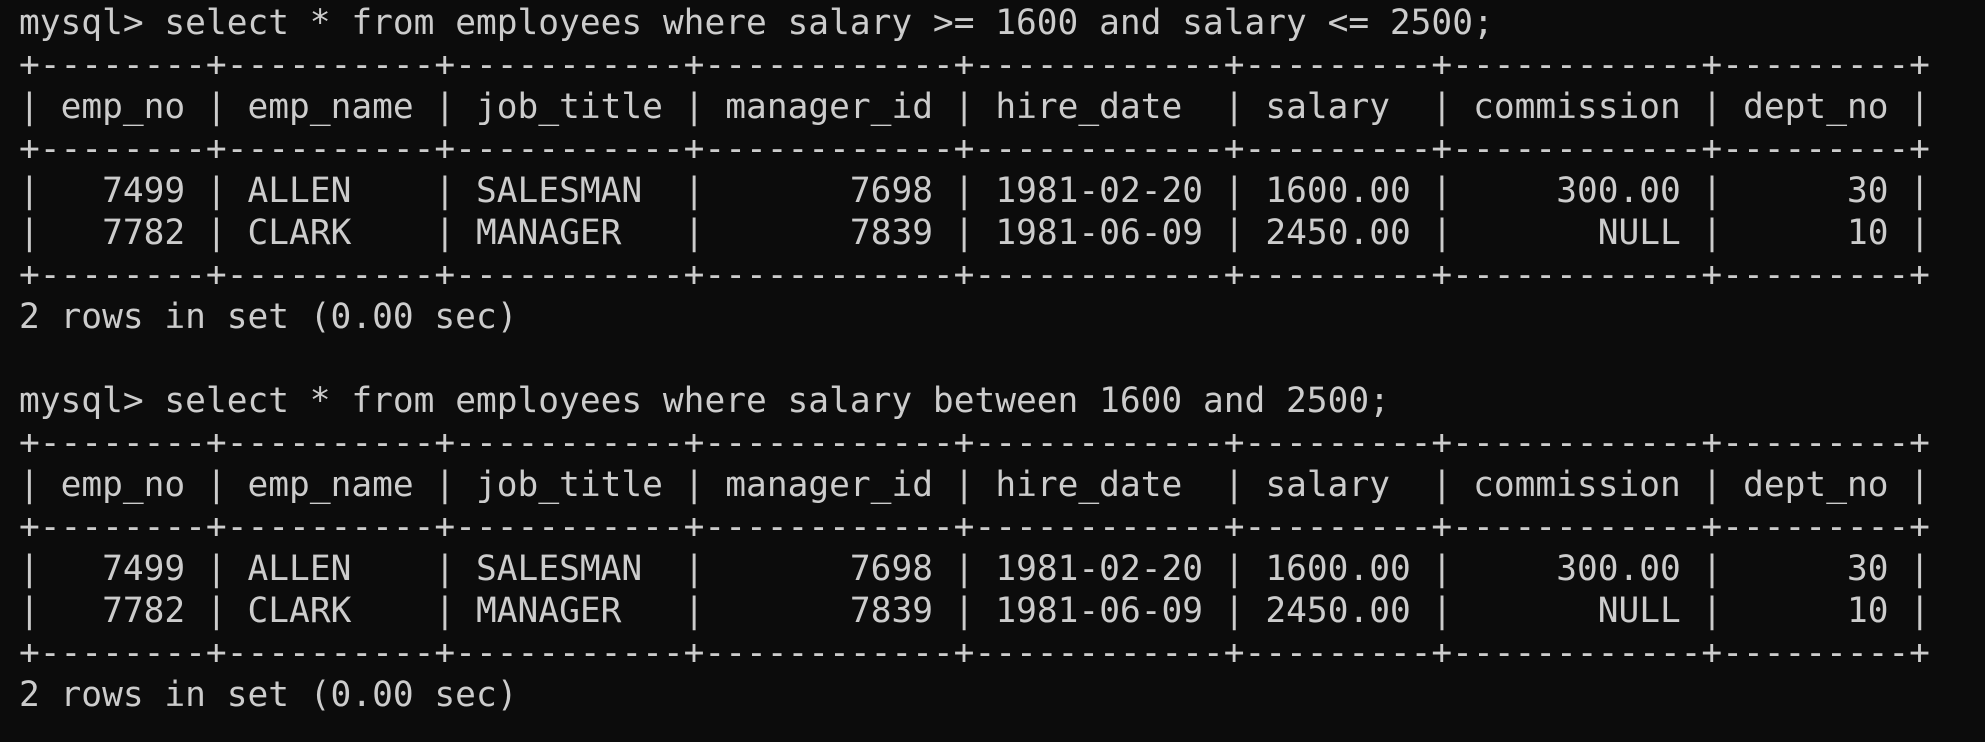 The height and width of the screenshot is (742, 1985). I want to click on blank-line, so click(974, 359).